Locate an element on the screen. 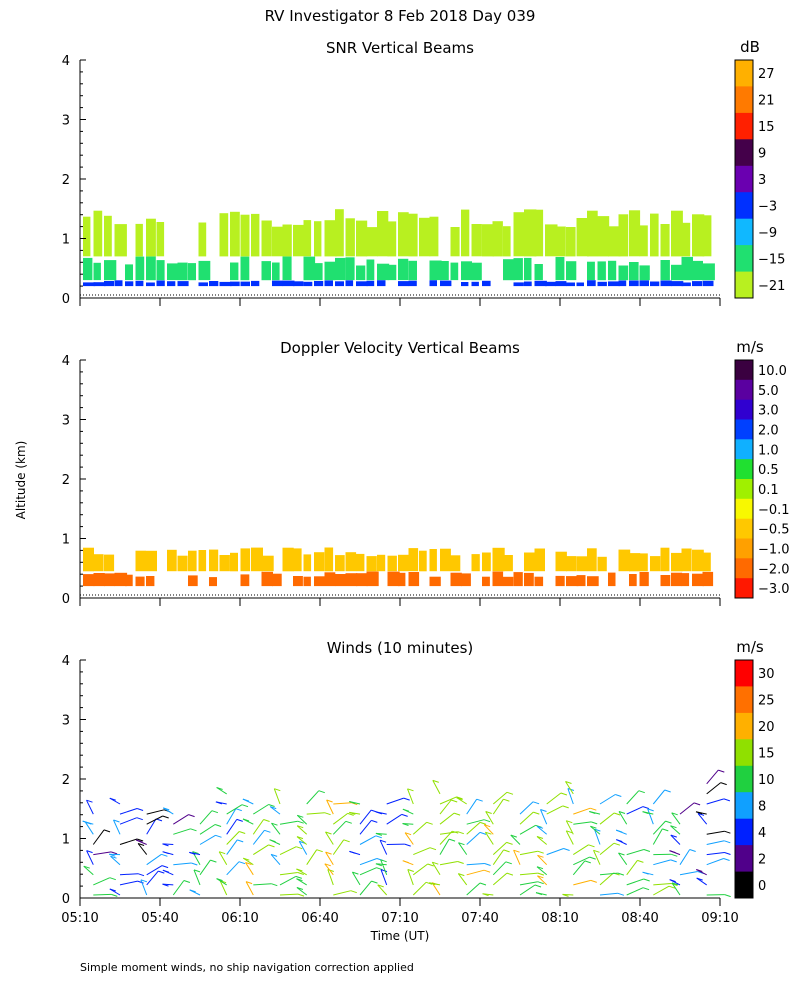 This screenshot has height=1000, width=800. y-tick-label: 0 is located at coordinates (66, 299).